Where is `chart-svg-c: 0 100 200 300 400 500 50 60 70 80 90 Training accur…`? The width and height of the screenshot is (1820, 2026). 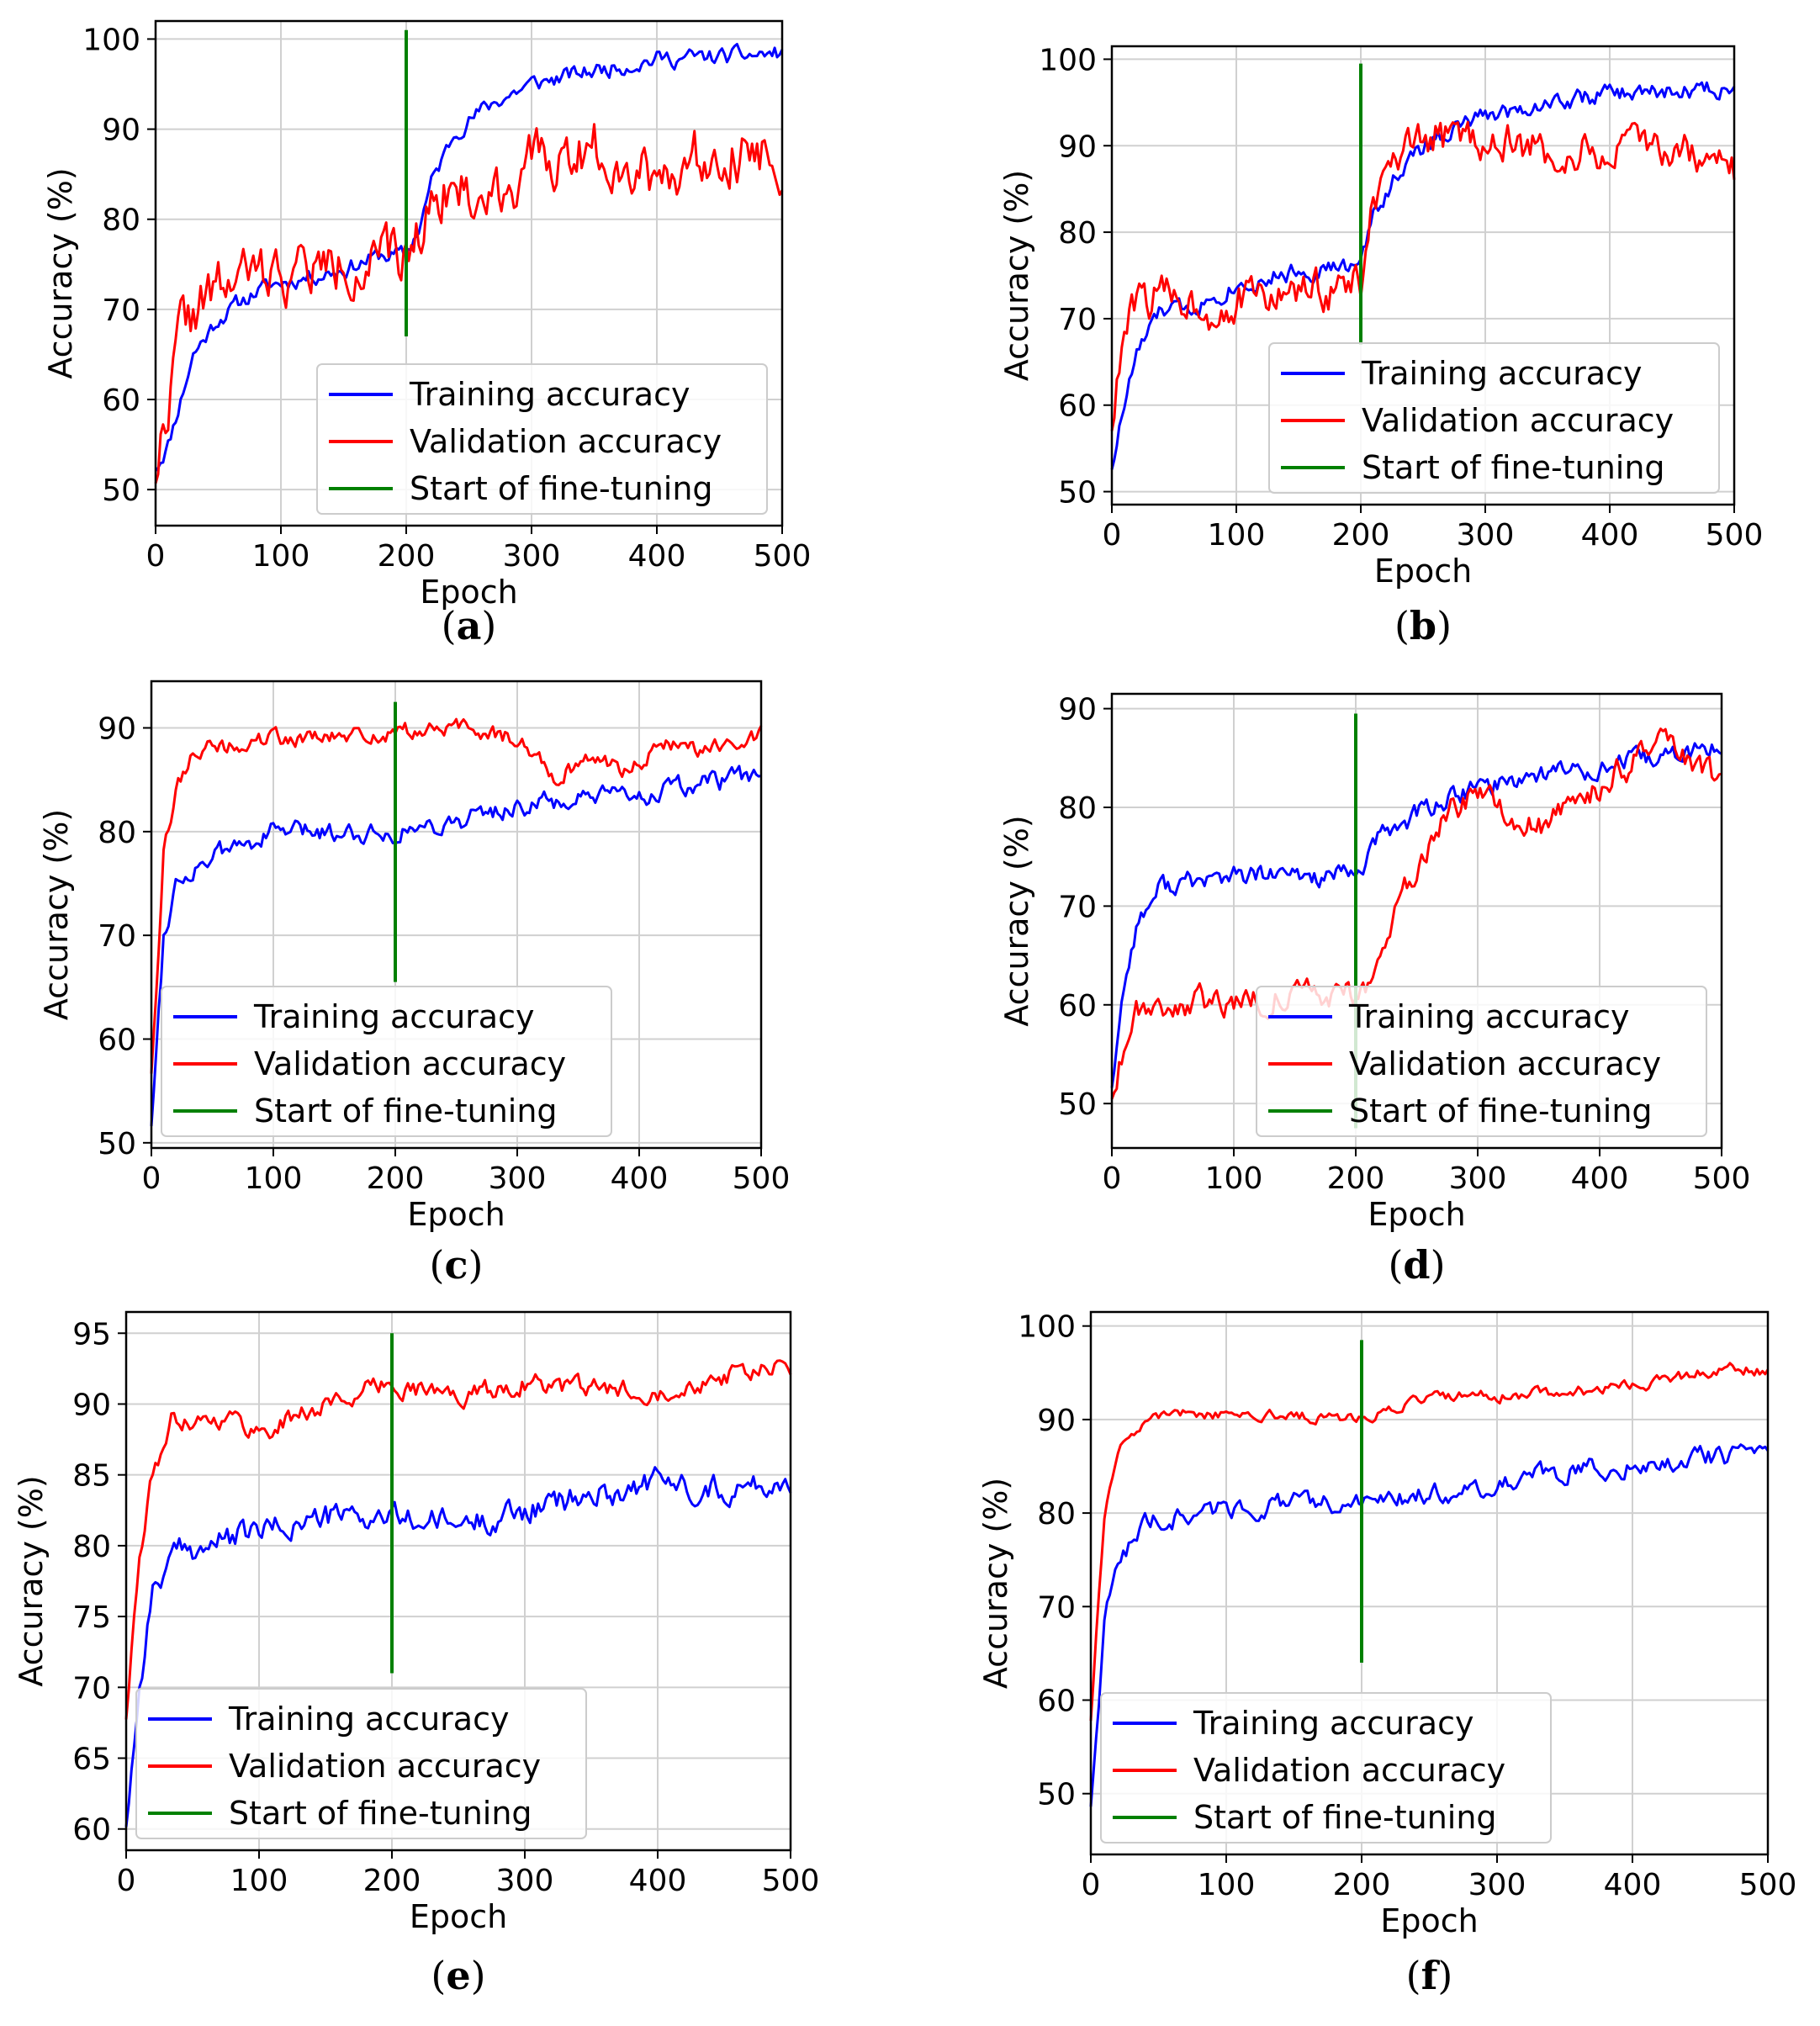
chart-svg-c: 0 100 200 300 400 500 50 60 70 80 90 Training accur… is located at coordinates (414, 984).